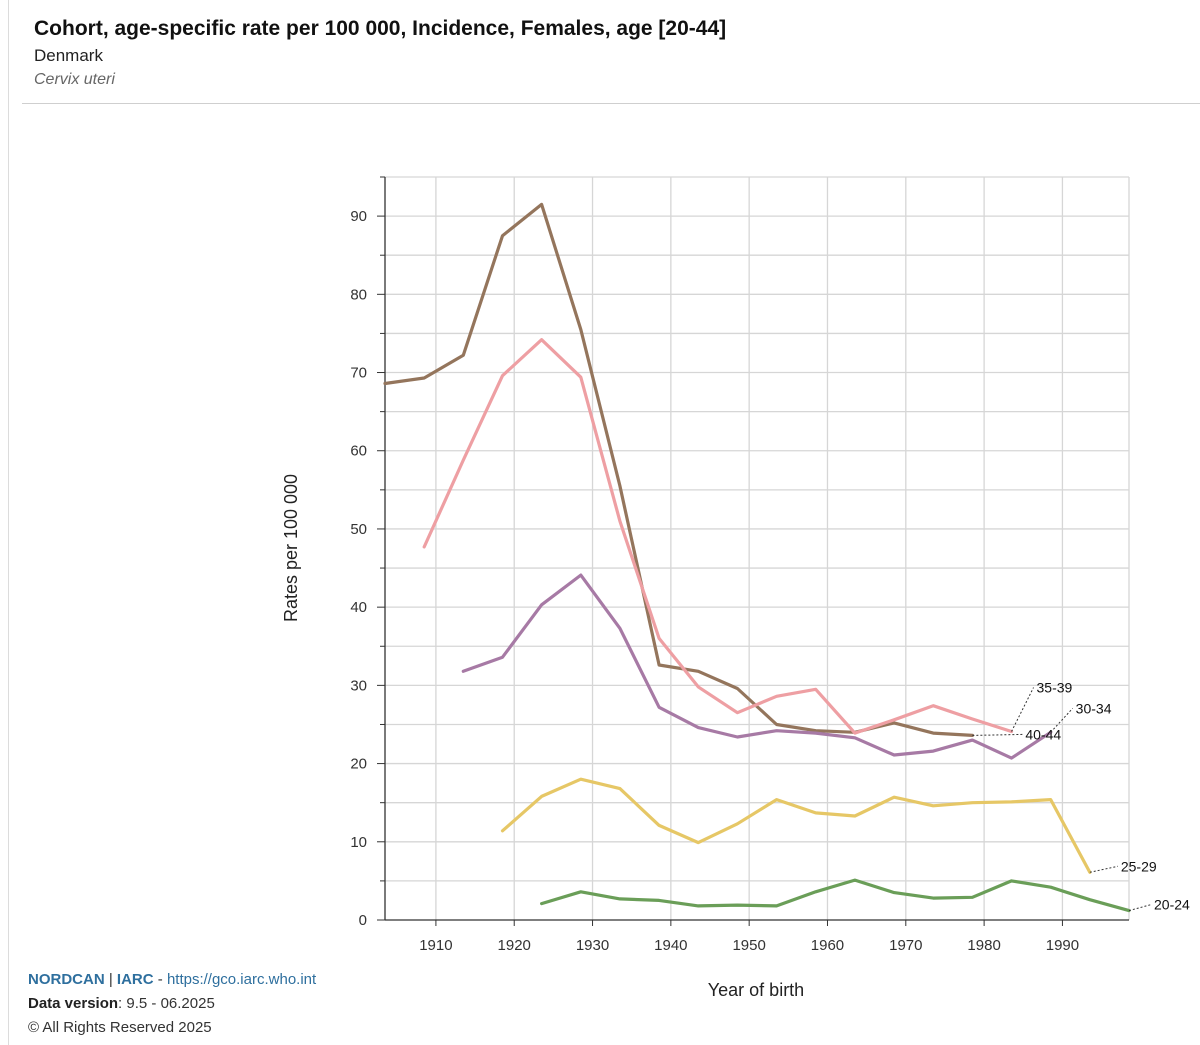  I want to click on x-tick-label: 1940, so click(670, 945).